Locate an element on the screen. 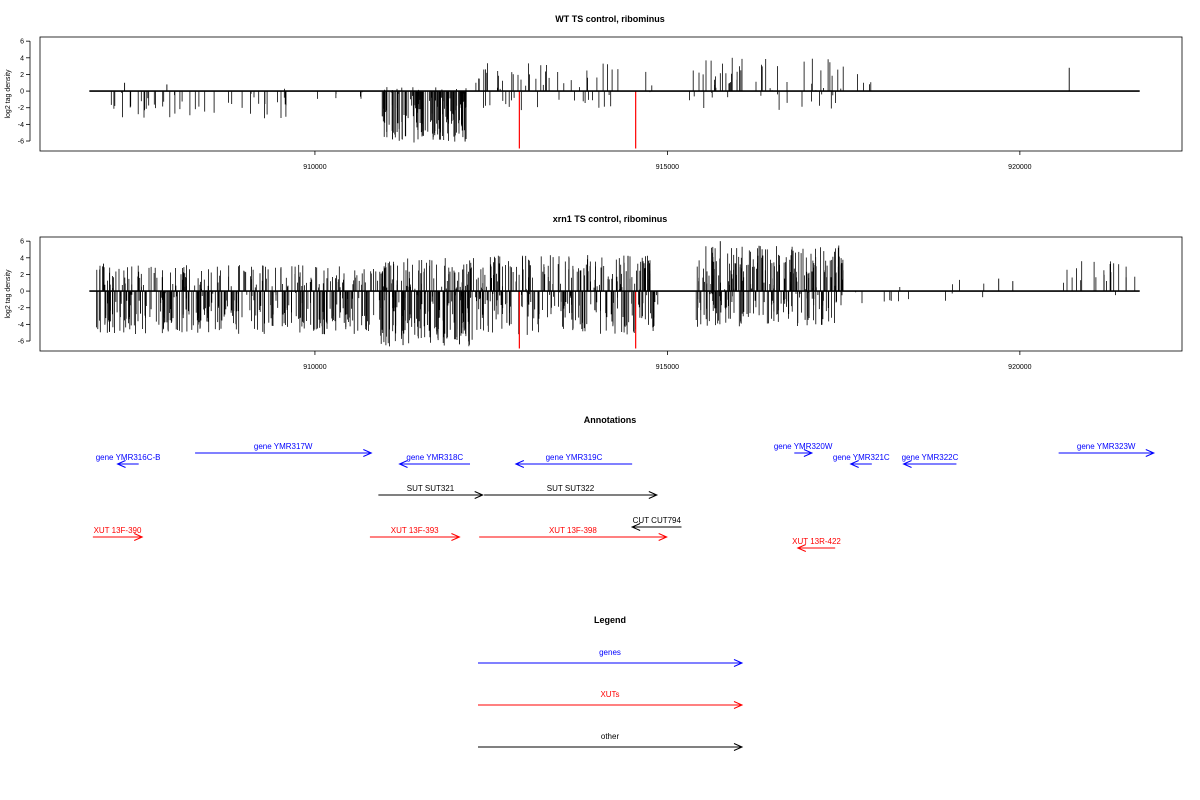 This screenshot has height=800, width=1200. annotation-feature: SUT SUT321 is located at coordinates (431, 491).